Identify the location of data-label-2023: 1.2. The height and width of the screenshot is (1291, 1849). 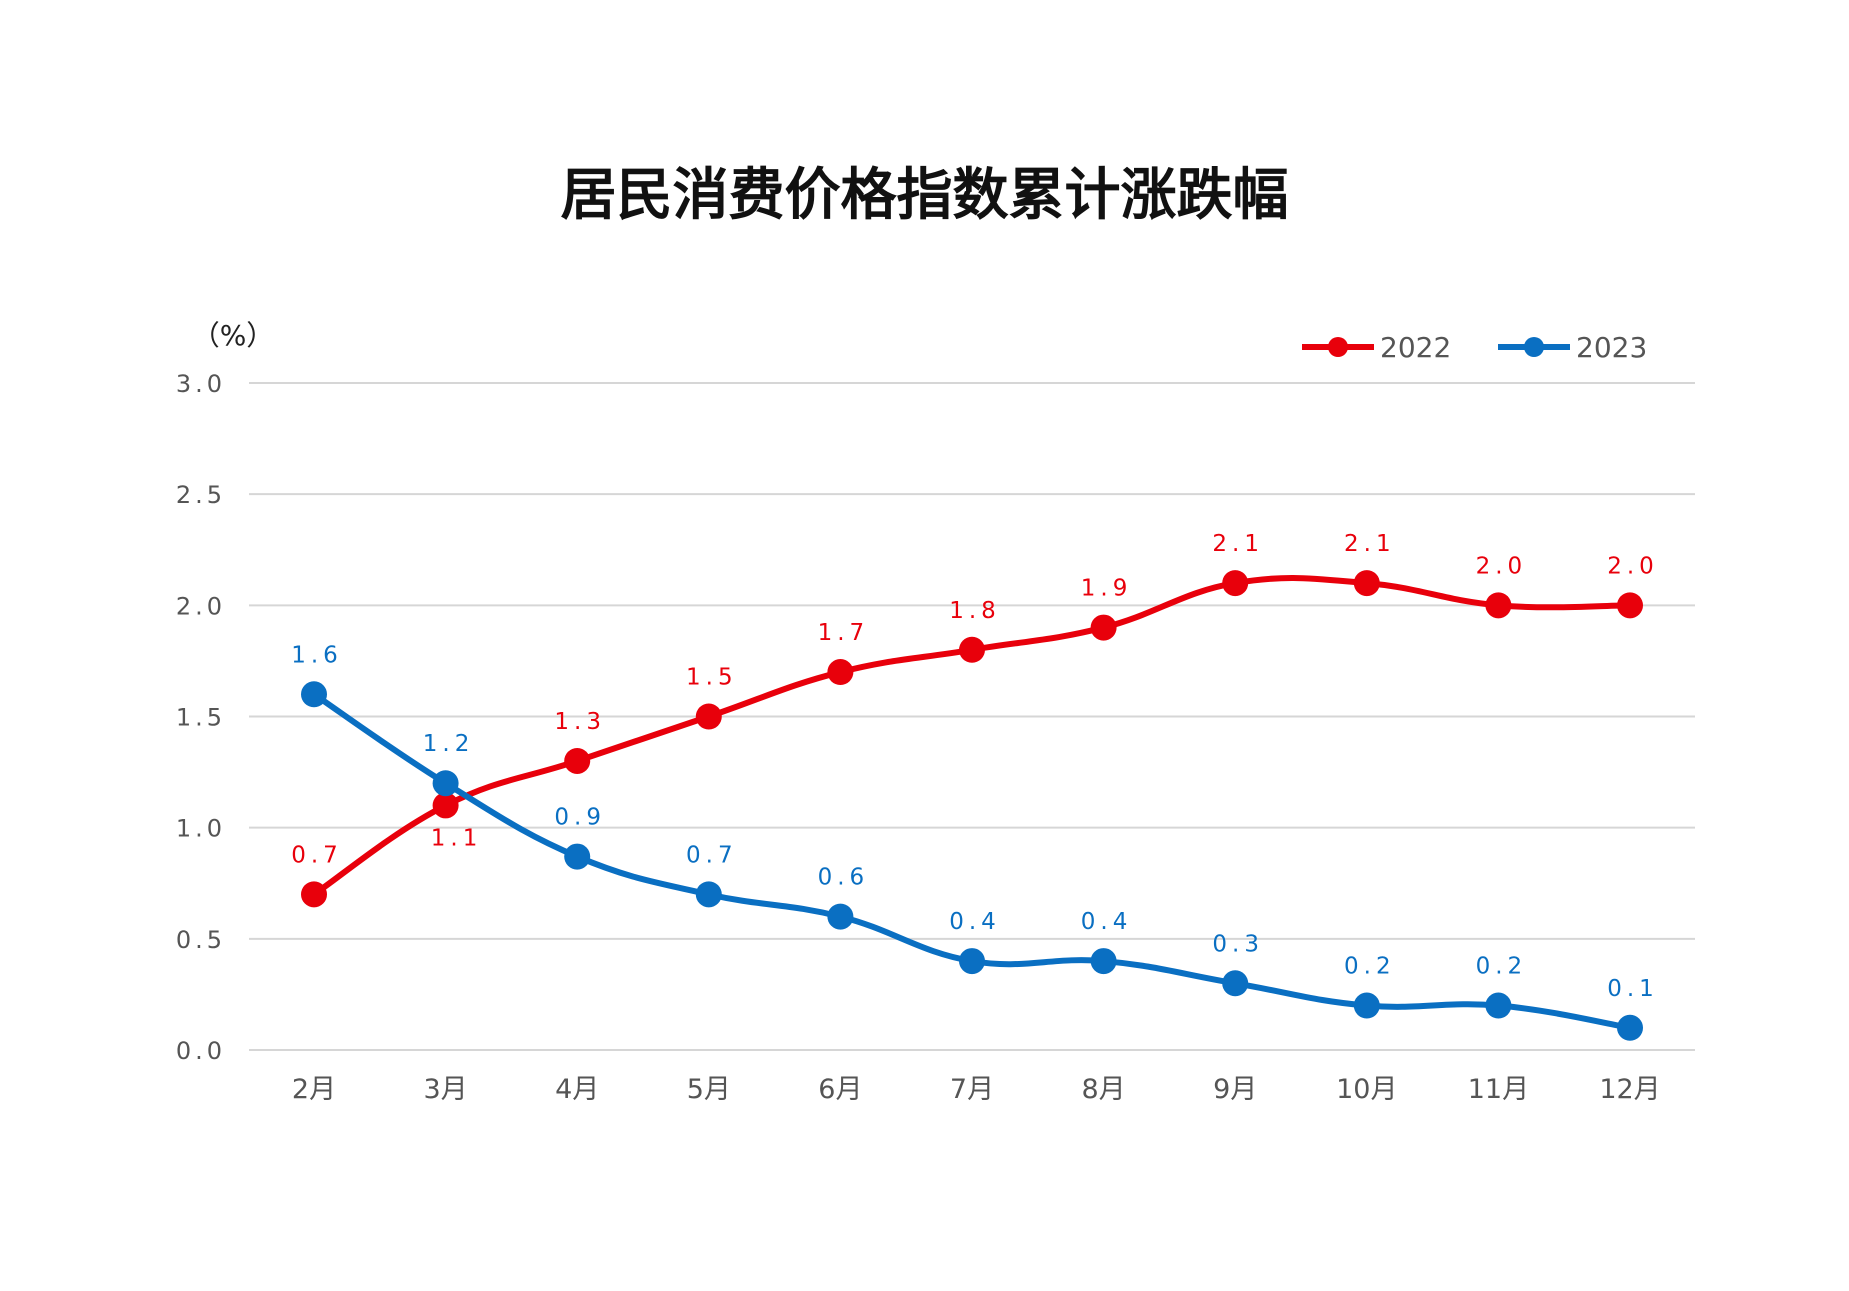
(449, 744).